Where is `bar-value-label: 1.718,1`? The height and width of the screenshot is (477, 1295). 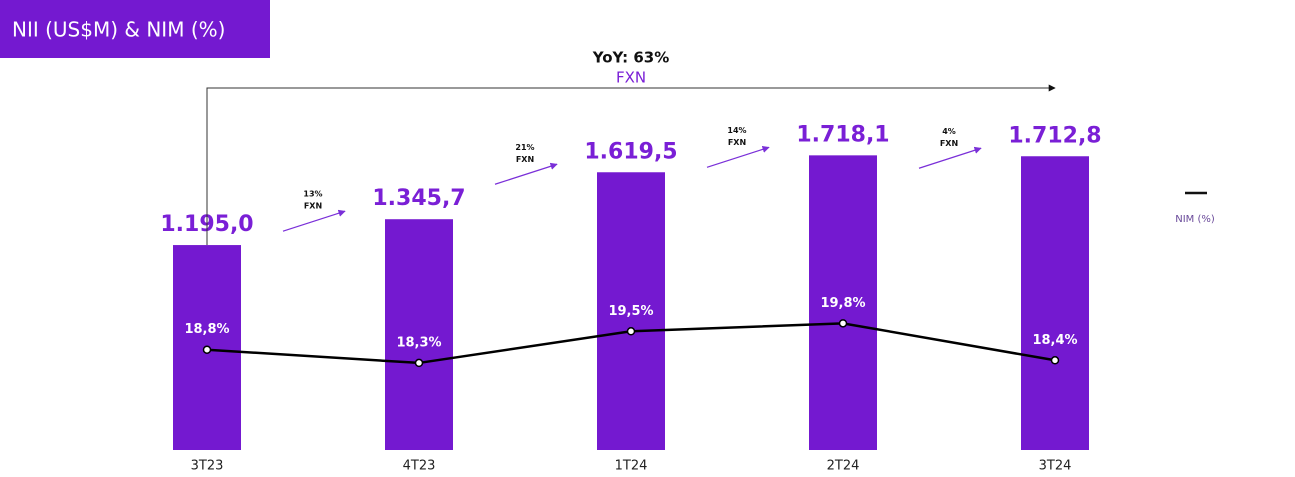
bar-value-label: 1.718,1 is located at coordinates (842, 134).